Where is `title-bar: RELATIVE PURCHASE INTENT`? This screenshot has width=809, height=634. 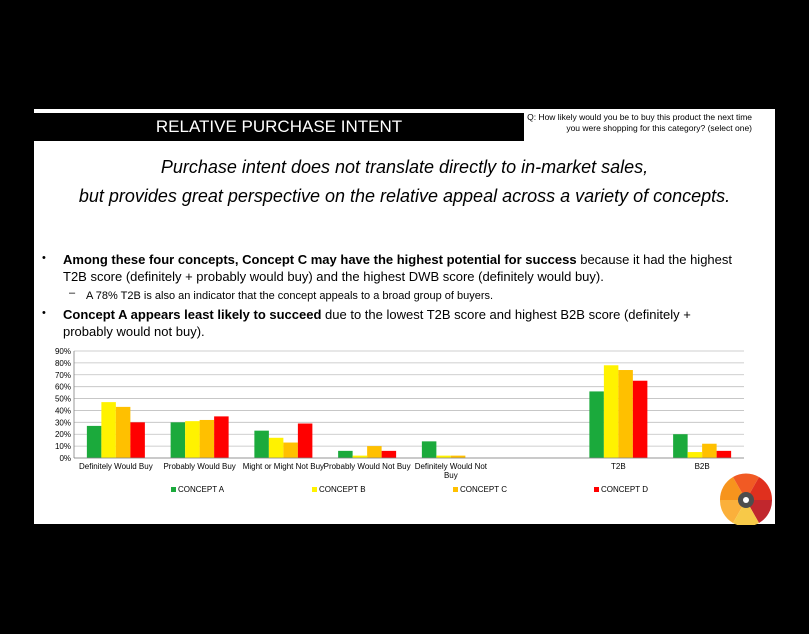 title-bar: RELATIVE PURCHASE INTENT is located at coordinates (279, 127).